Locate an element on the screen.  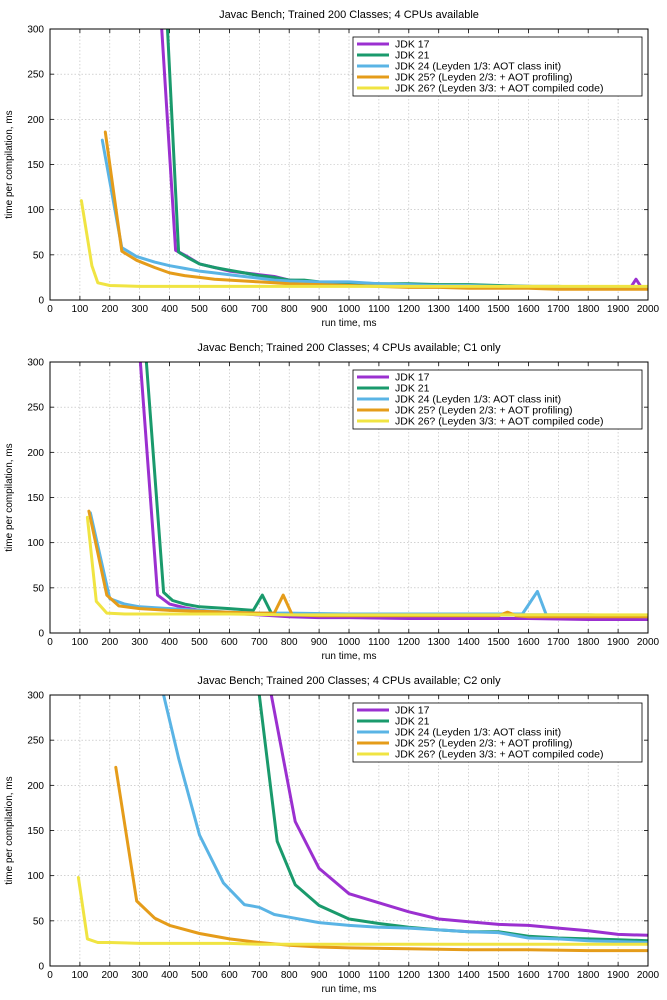
series-line-jdk24 is located at coordinates (368, 565).